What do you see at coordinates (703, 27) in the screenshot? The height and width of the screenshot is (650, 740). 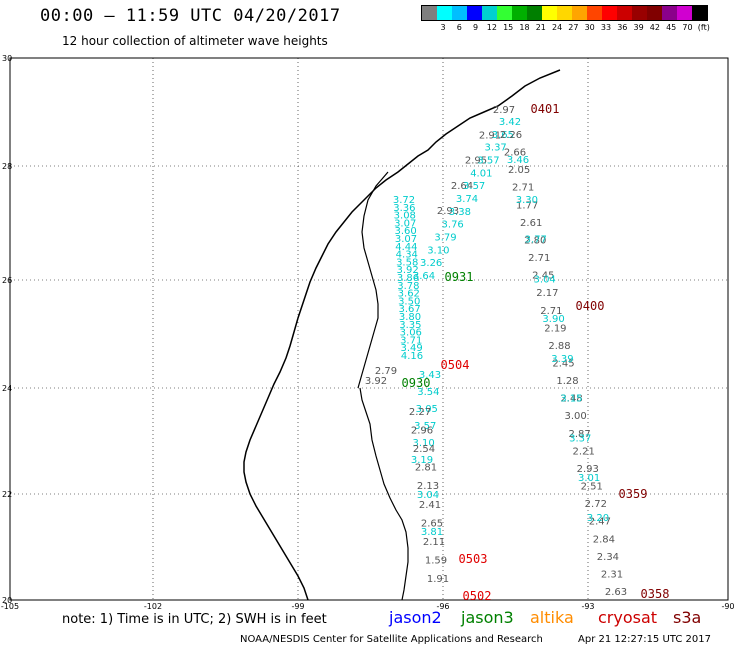 I see `scale-label: (ft)` at bounding box center [703, 27].